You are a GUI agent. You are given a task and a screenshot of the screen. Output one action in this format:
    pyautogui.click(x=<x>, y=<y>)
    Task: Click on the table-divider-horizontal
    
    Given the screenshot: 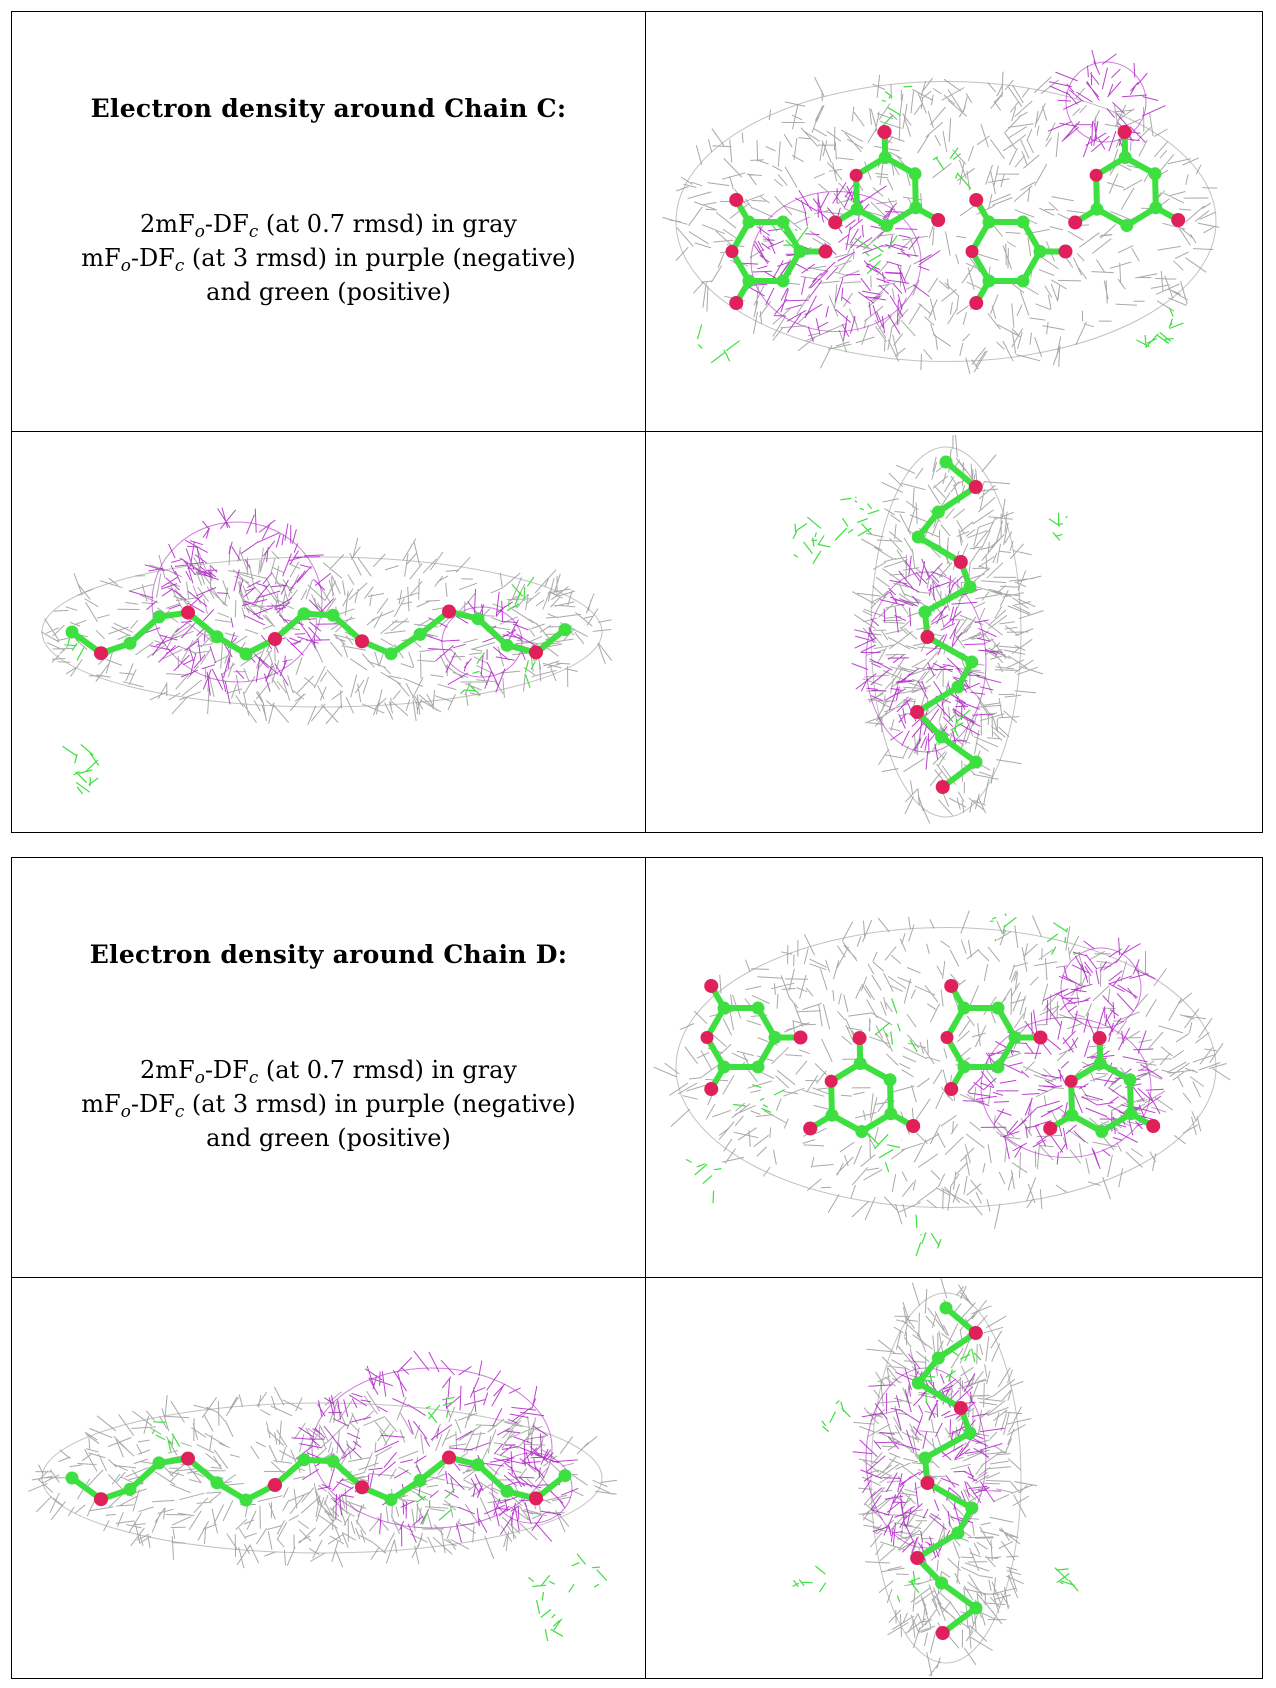 What is the action you would take?
    pyautogui.click(x=637, y=431)
    